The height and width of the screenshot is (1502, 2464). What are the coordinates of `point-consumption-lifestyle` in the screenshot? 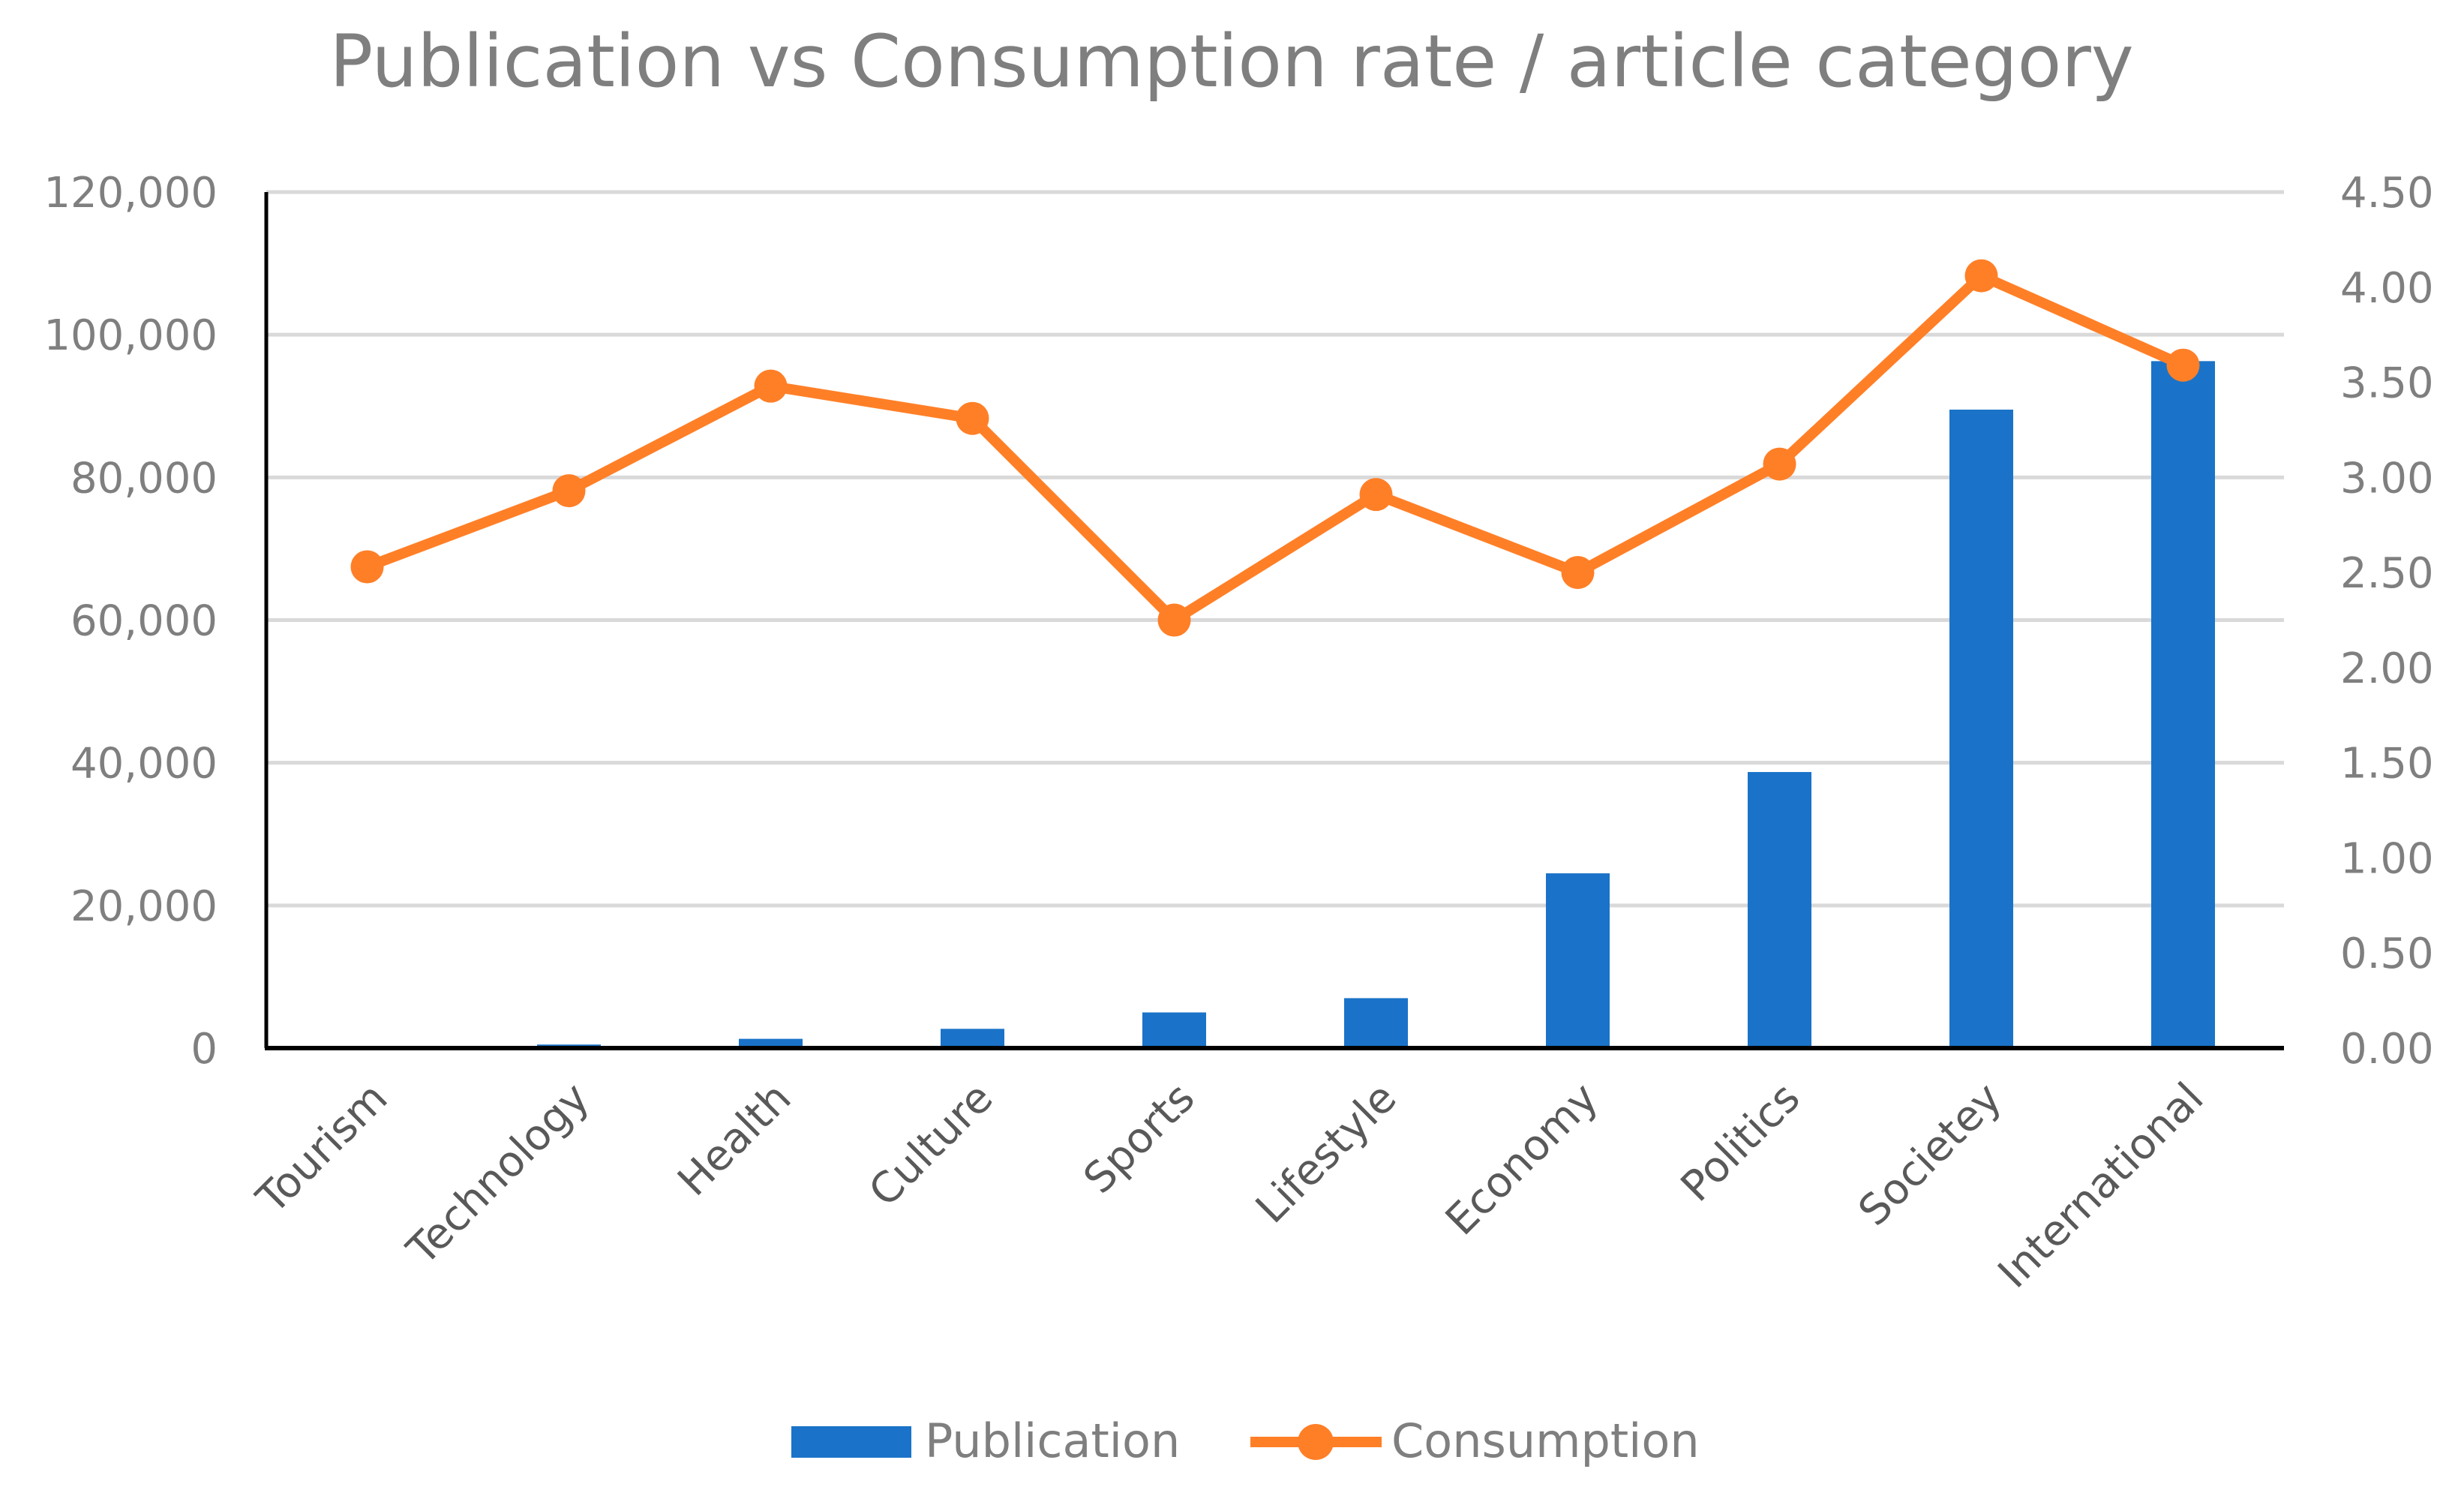 It's located at (1376, 495).